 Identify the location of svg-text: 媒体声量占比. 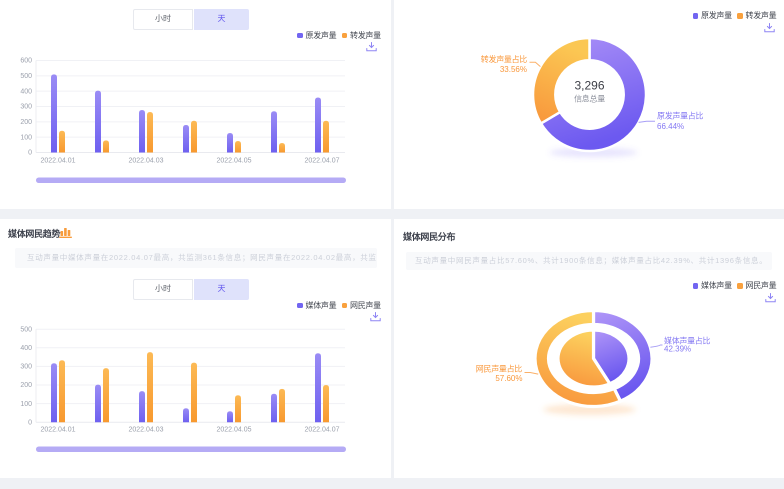
(687, 341).